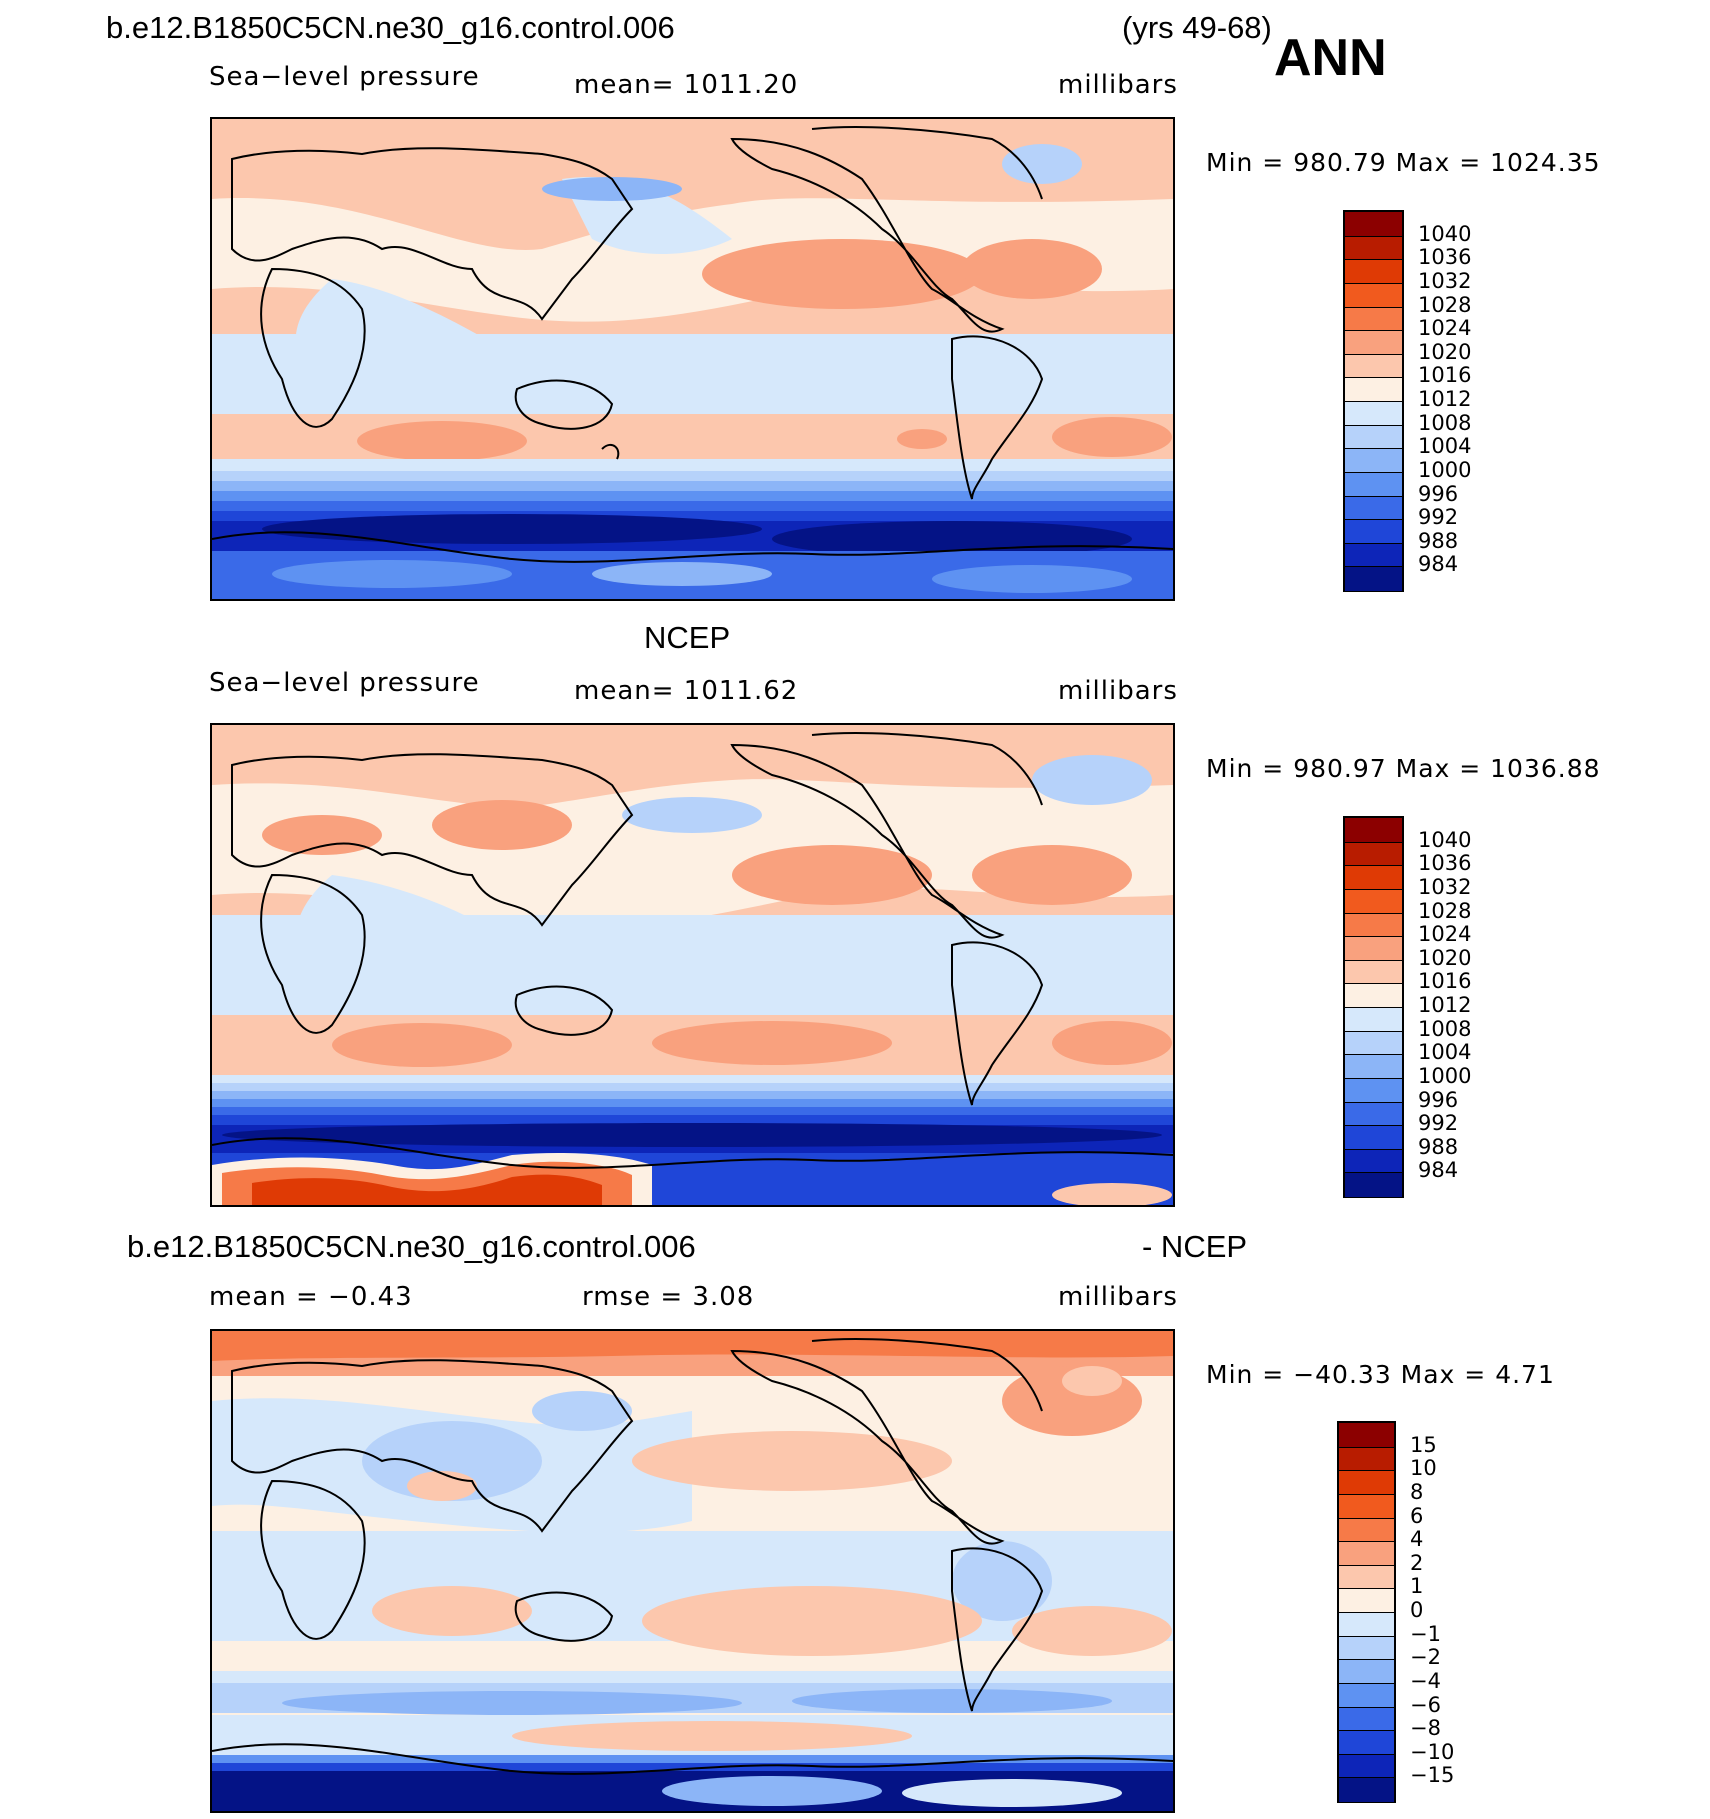 This screenshot has width=1710, height=1819. What do you see at coordinates (1330, 58) in the screenshot?
I see `season-label: ANN` at bounding box center [1330, 58].